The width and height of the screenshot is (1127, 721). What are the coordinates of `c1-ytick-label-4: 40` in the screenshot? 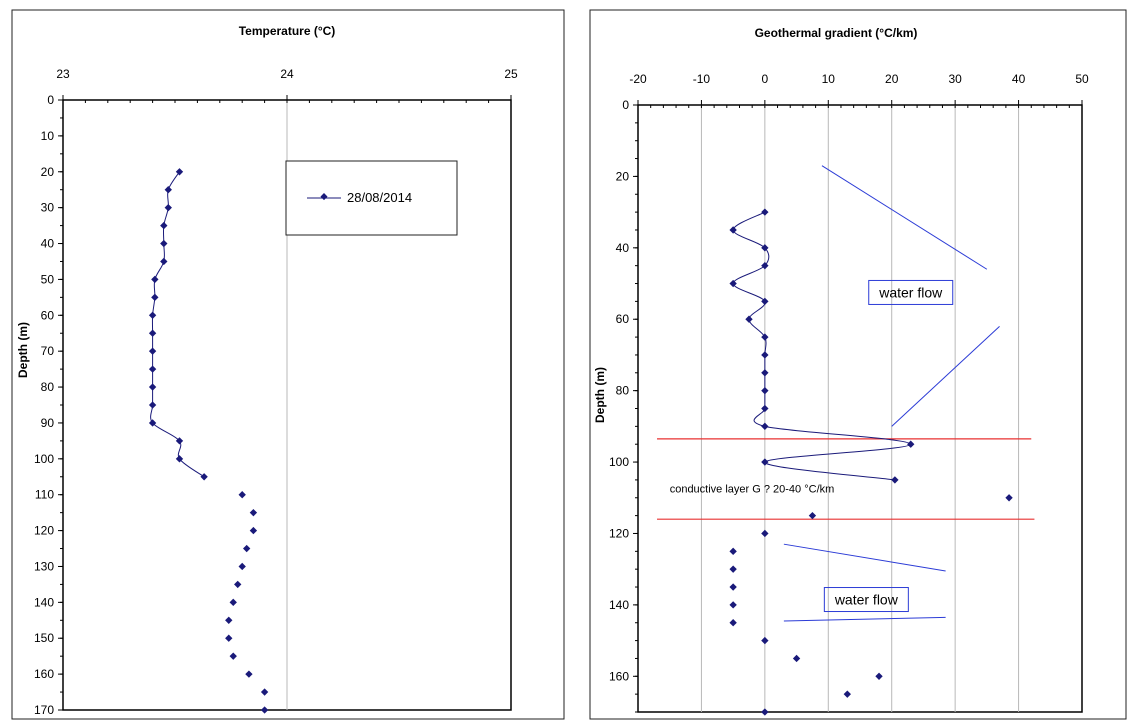 It's located at (48, 244).